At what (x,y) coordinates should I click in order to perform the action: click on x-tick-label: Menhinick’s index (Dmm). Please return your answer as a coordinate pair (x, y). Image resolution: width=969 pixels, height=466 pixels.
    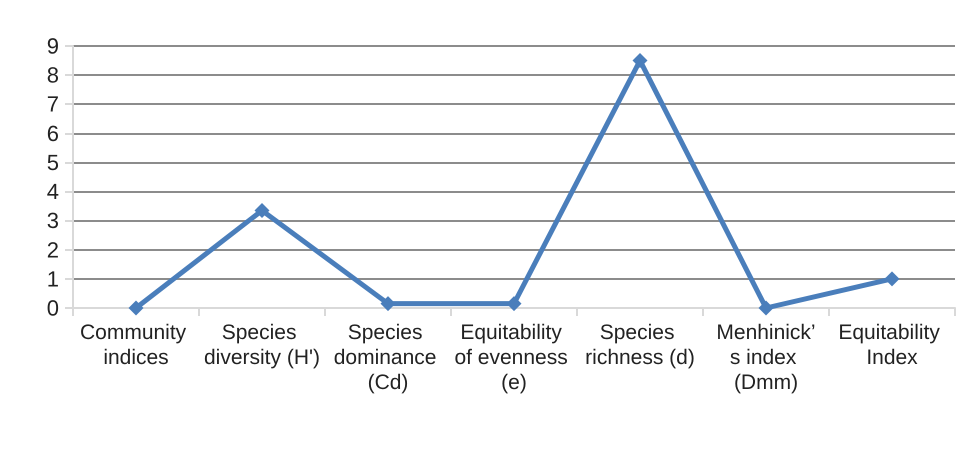
    Looking at the image, I should click on (766, 357).